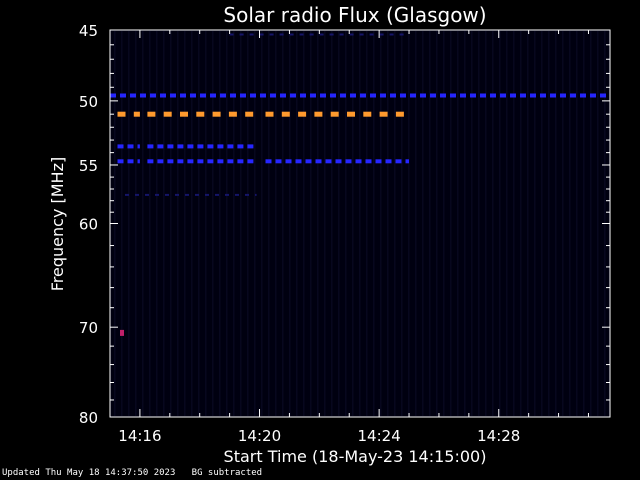  What do you see at coordinates (89, 473) in the screenshot?
I see `updated-timestamp: Updated Thu May 18 14:37:50 2023` at bounding box center [89, 473].